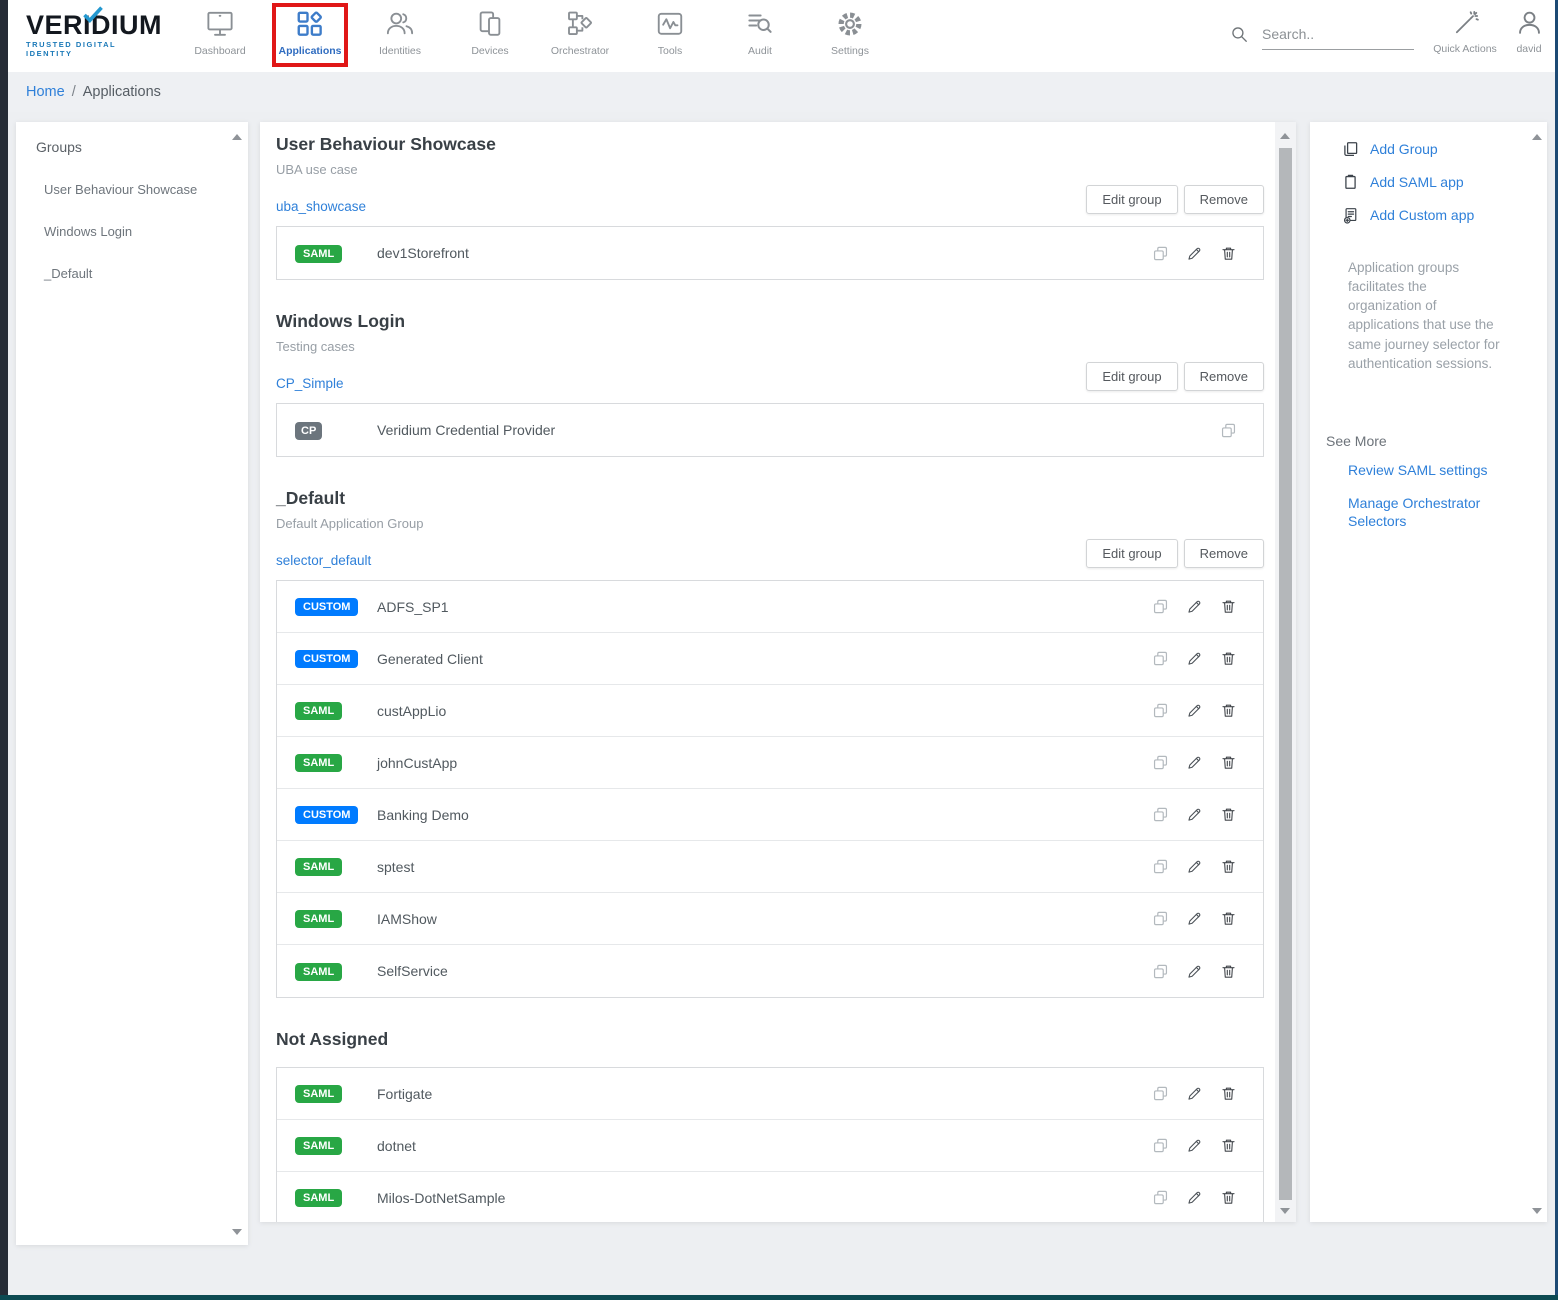  Describe the element at coordinates (490, 31) in the screenshot. I see `nav-devices: Devices` at that location.